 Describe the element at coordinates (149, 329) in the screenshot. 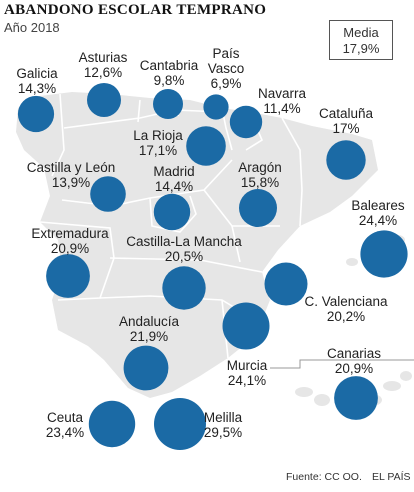

I see `region-label-andalucia: Andalucía 21,9%` at that location.